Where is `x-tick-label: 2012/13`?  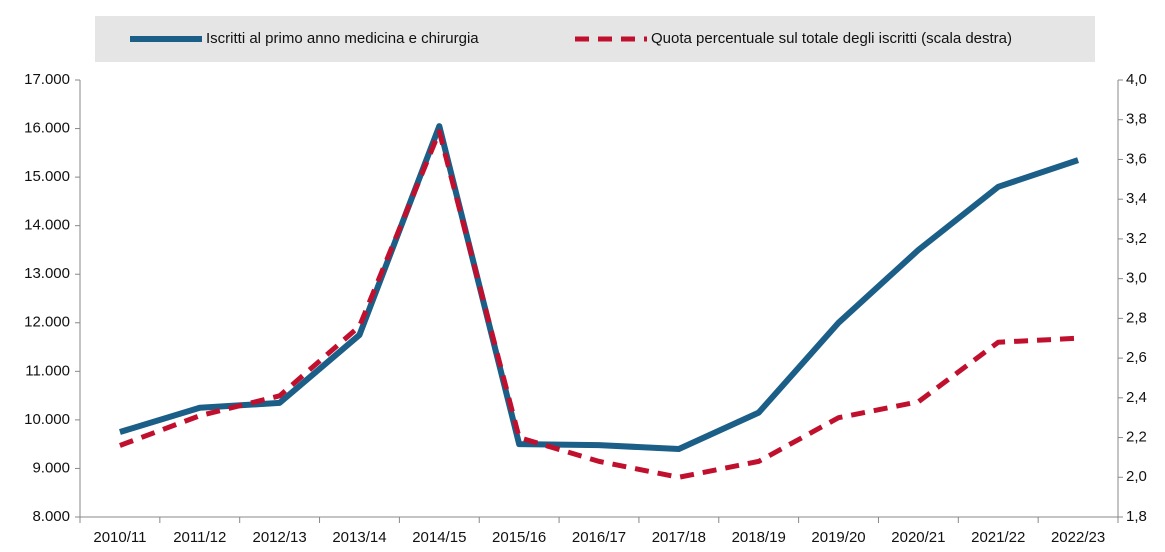 x-tick-label: 2012/13 is located at coordinates (279, 537).